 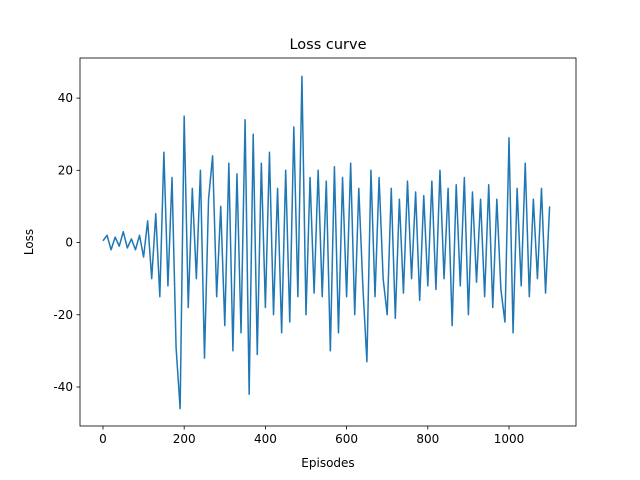 What do you see at coordinates (69, 243) in the screenshot?
I see `y-tick-label: 0` at bounding box center [69, 243].